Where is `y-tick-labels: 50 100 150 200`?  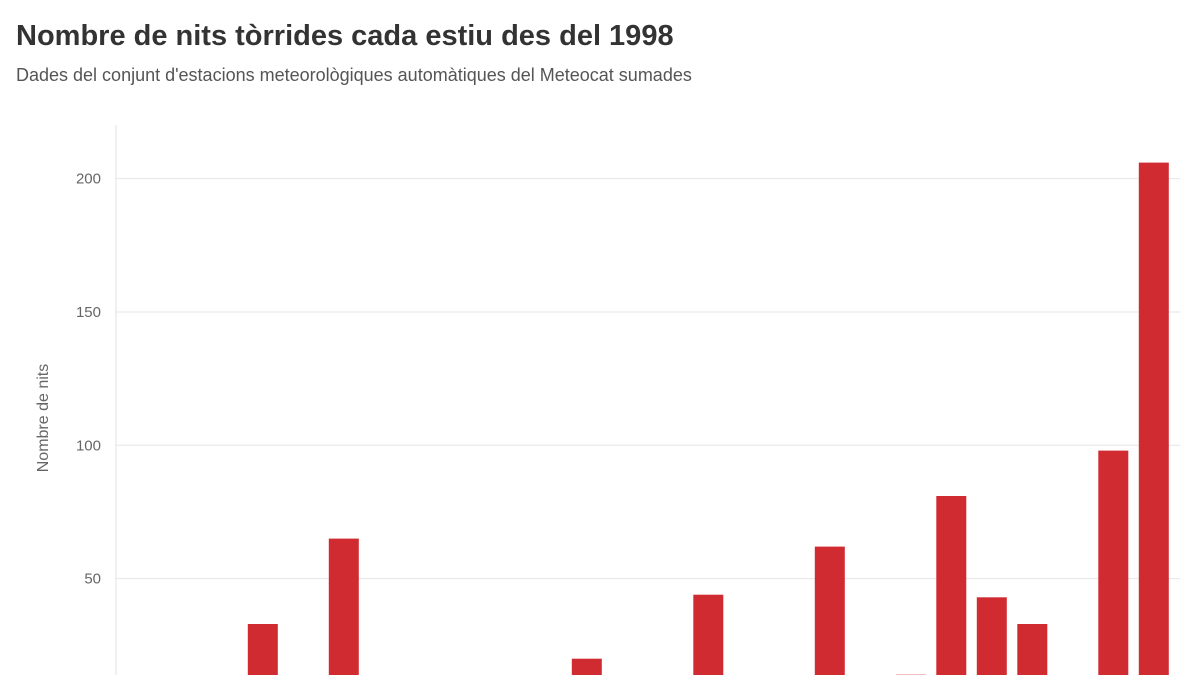
y-tick-labels: 50 100 150 200 is located at coordinates (88, 379).